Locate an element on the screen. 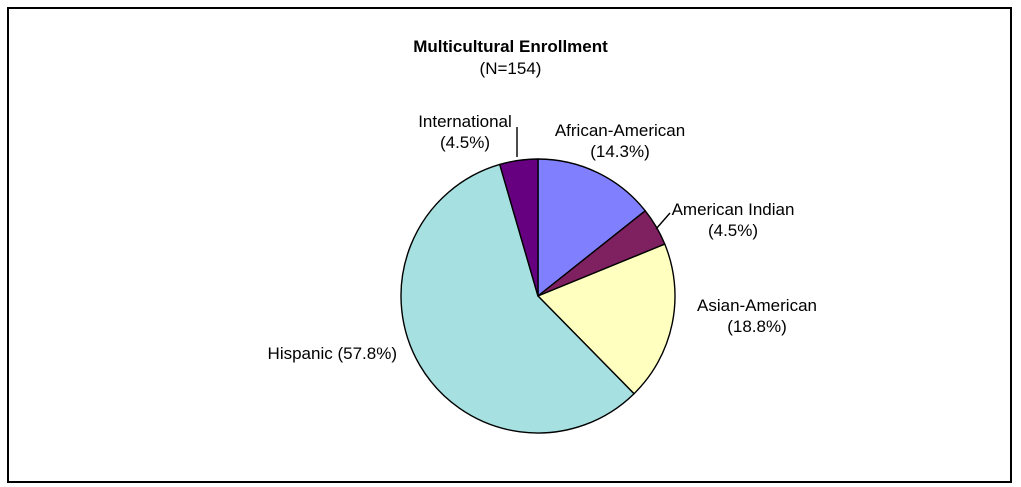 Image resolution: width=1021 pixels, height=487 pixels. slice-label-name: Hispanic (57.8%) is located at coordinates (332, 353).